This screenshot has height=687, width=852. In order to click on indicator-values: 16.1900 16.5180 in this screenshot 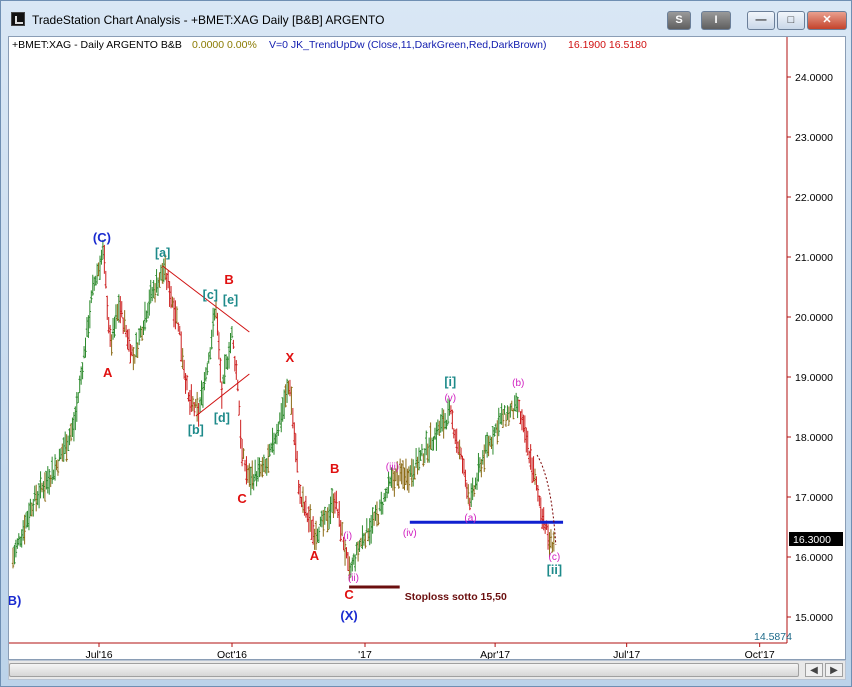, I will do `click(607, 45)`.